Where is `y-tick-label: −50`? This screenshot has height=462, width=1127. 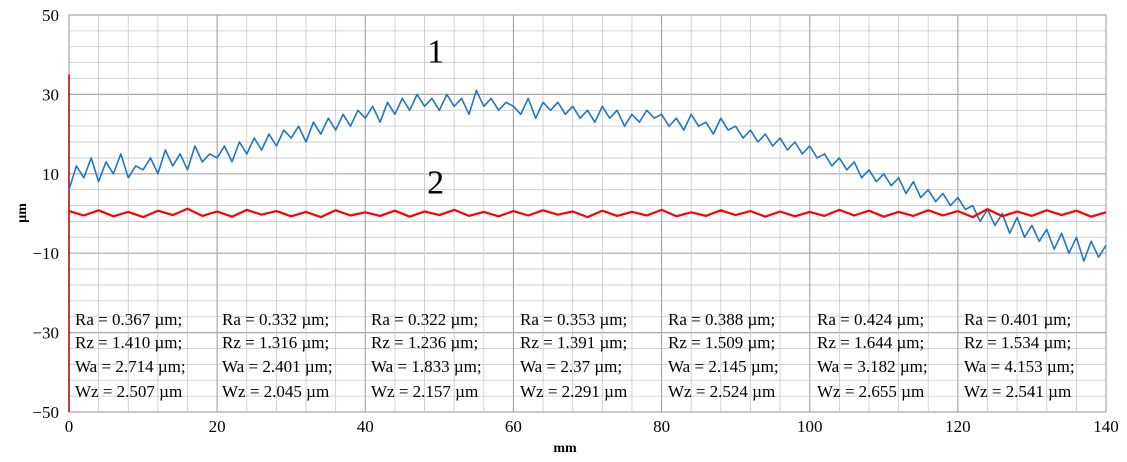 y-tick-label: −50 is located at coordinates (45, 412).